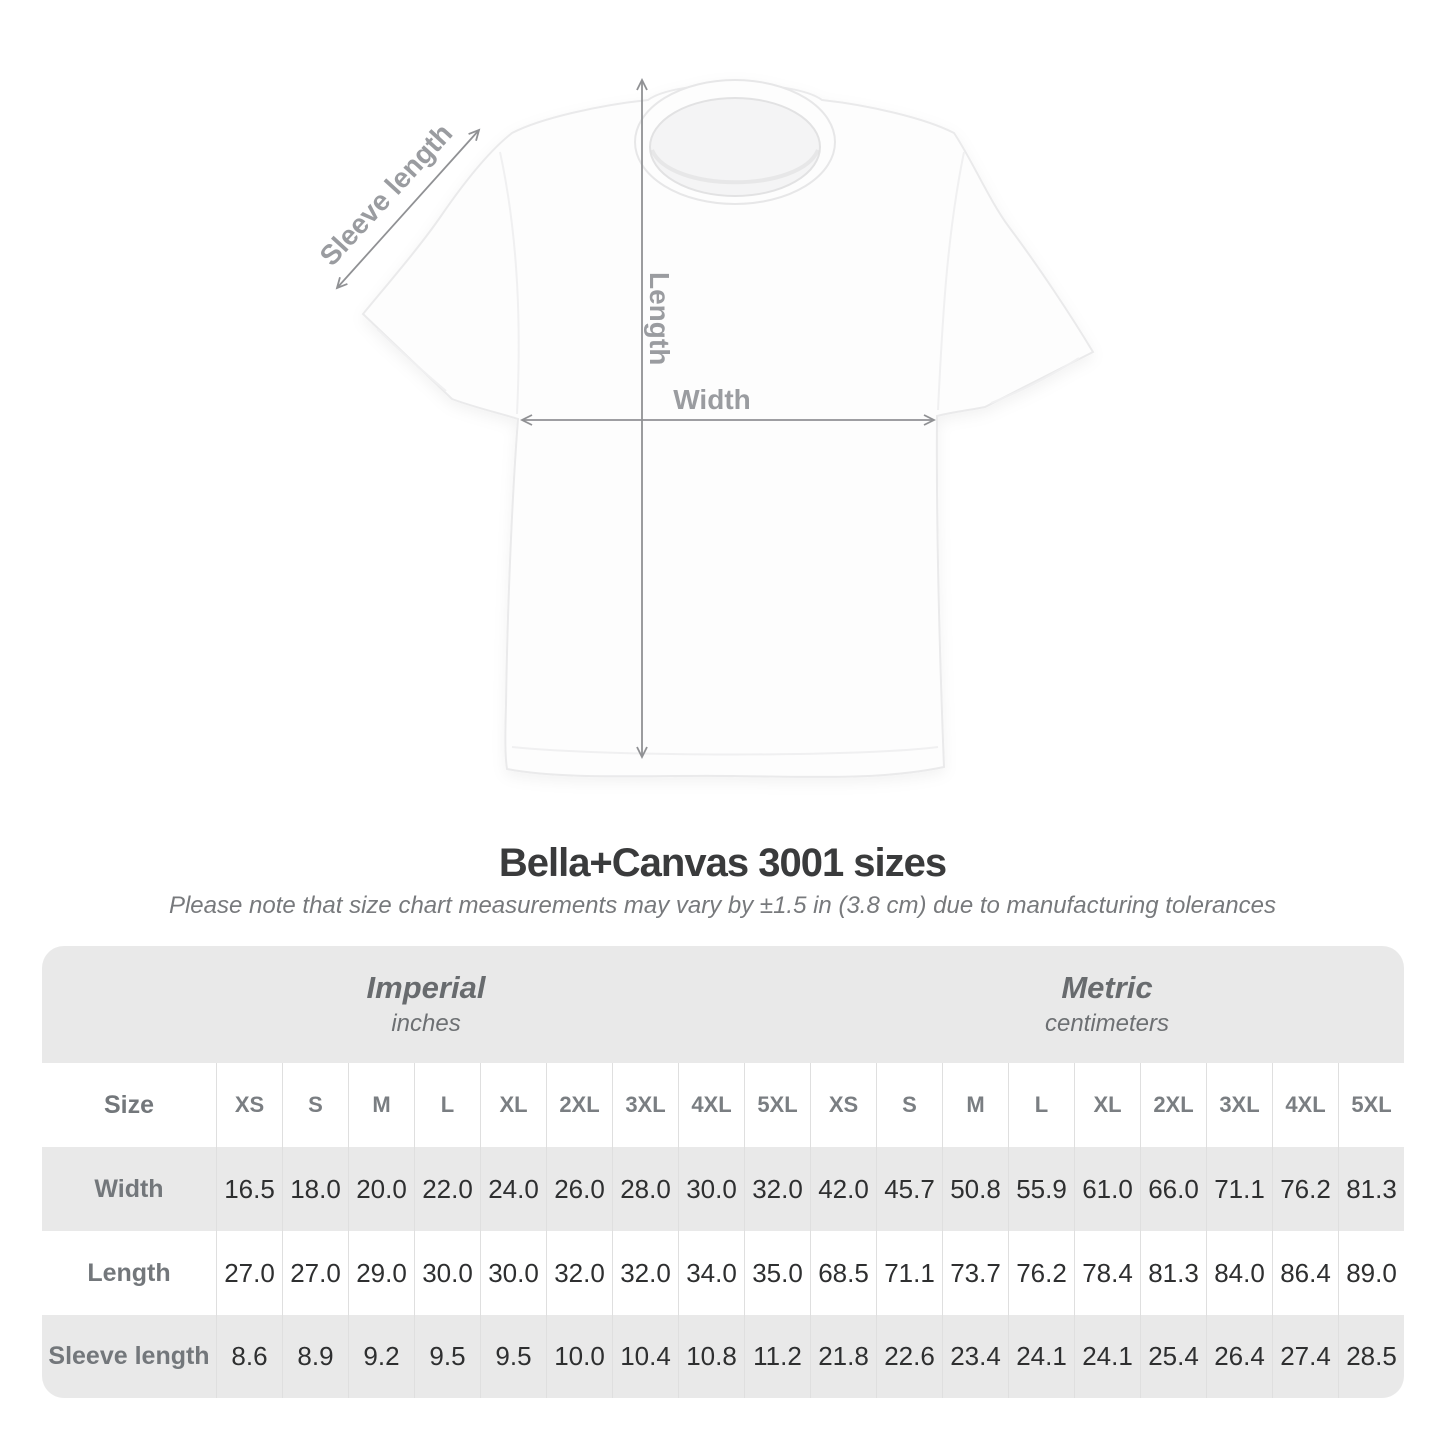 The width and height of the screenshot is (1445, 1445). I want to click on width-value: 30.0, so click(711, 1189).